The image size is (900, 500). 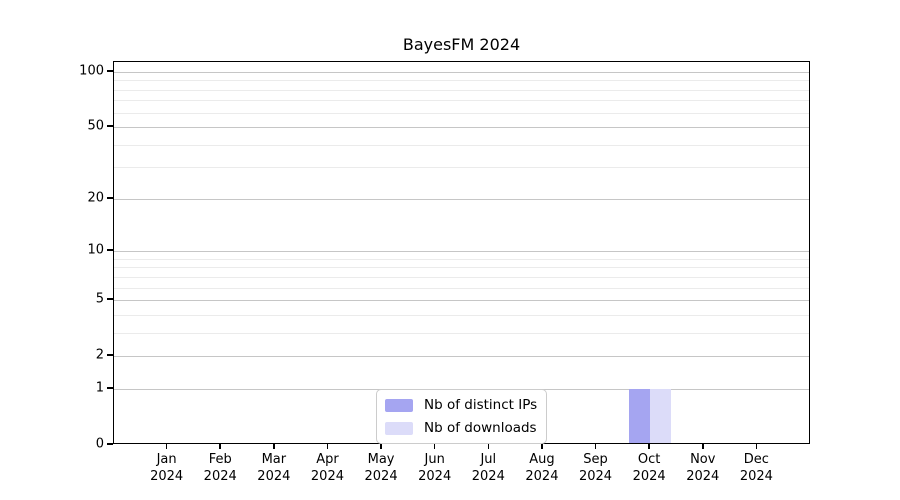 I want to click on x-tick-label: May 2024, so click(x=381, y=468).